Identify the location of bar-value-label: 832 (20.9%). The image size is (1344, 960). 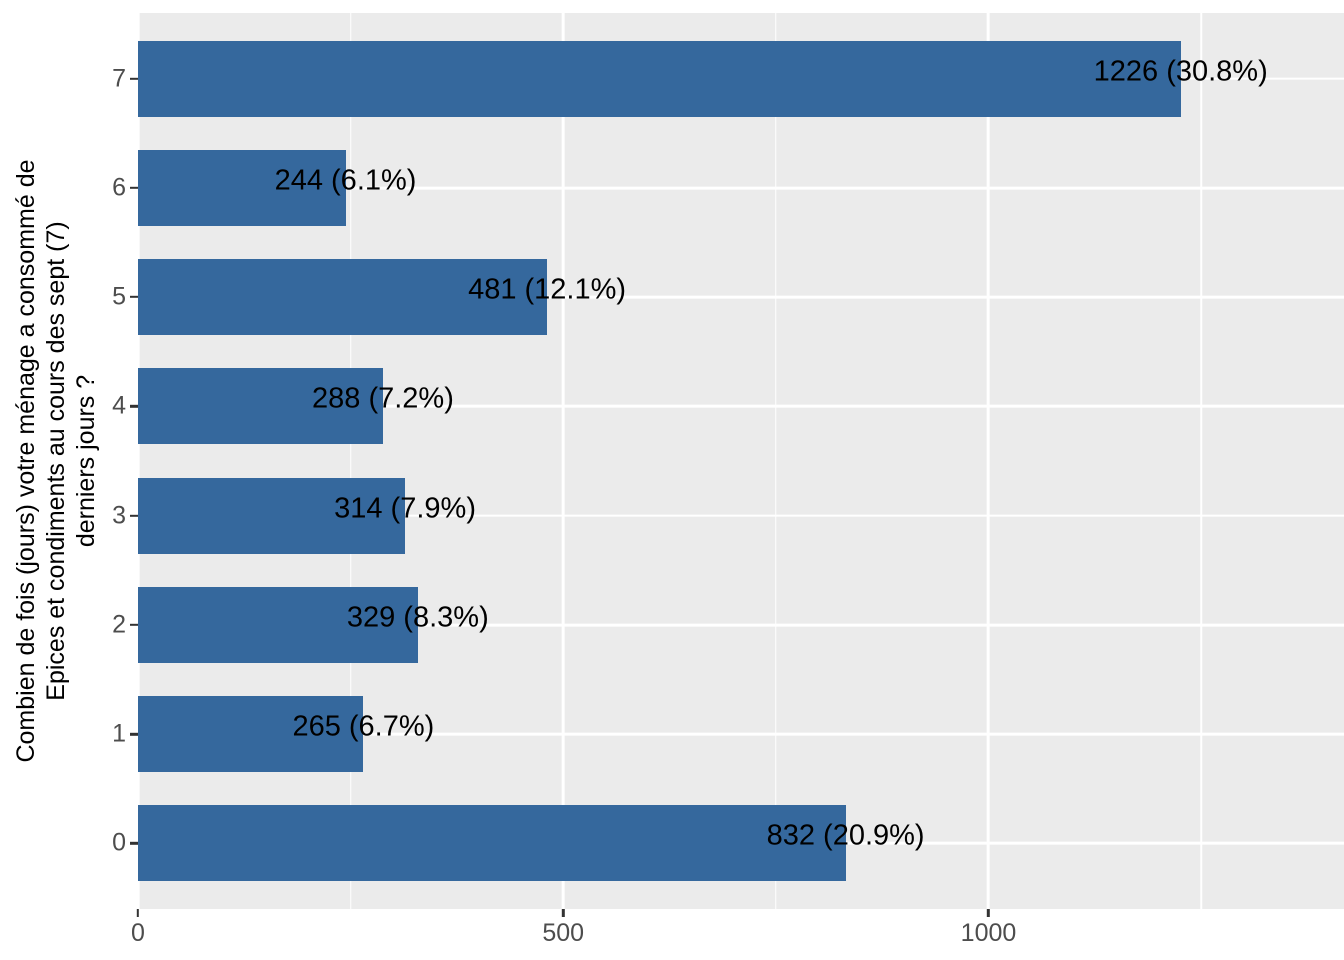
(845, 835).